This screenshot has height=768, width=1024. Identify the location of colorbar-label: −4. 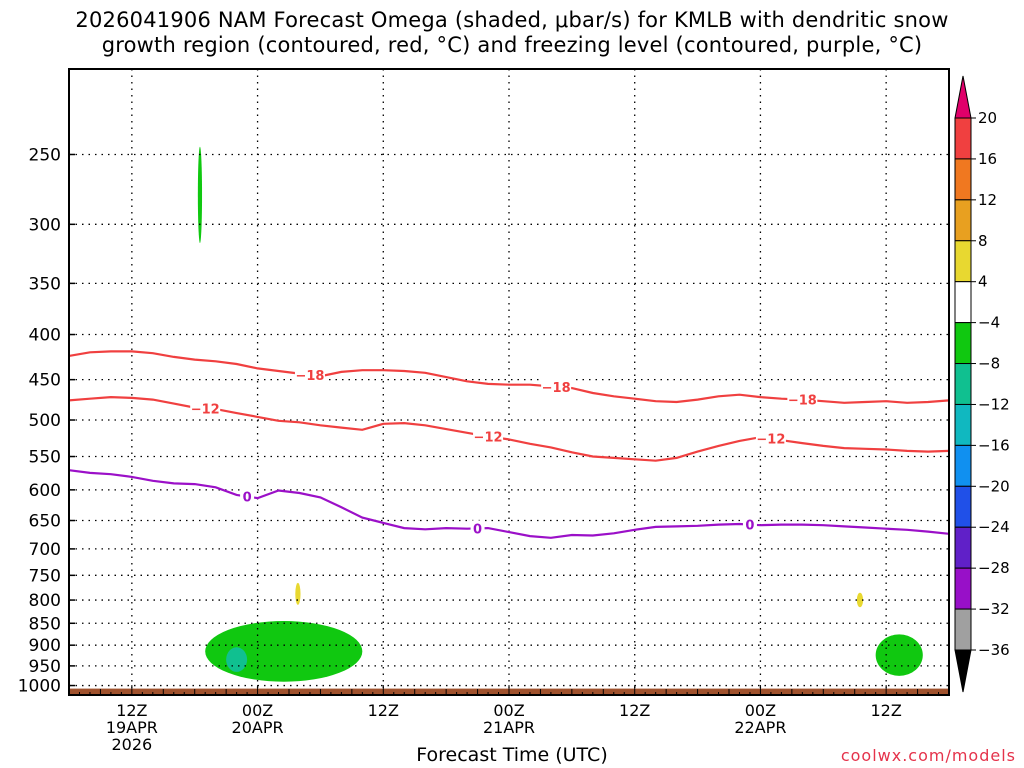
(989, 323).